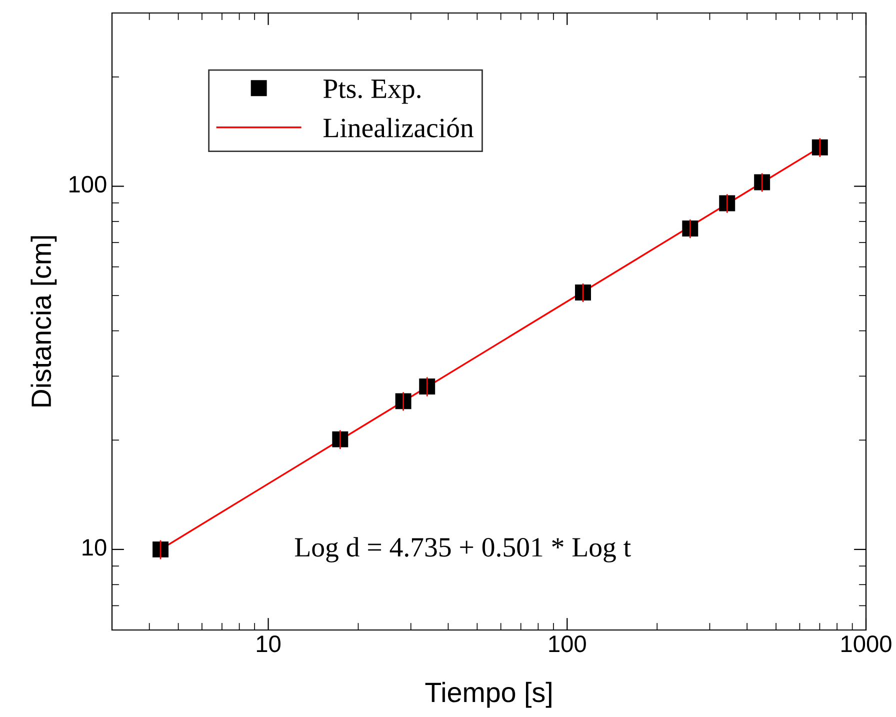  Describe the element at coordinates (43, 321) in the screenshot. I see `y-axis-title: Distancia [cm]` at that location.